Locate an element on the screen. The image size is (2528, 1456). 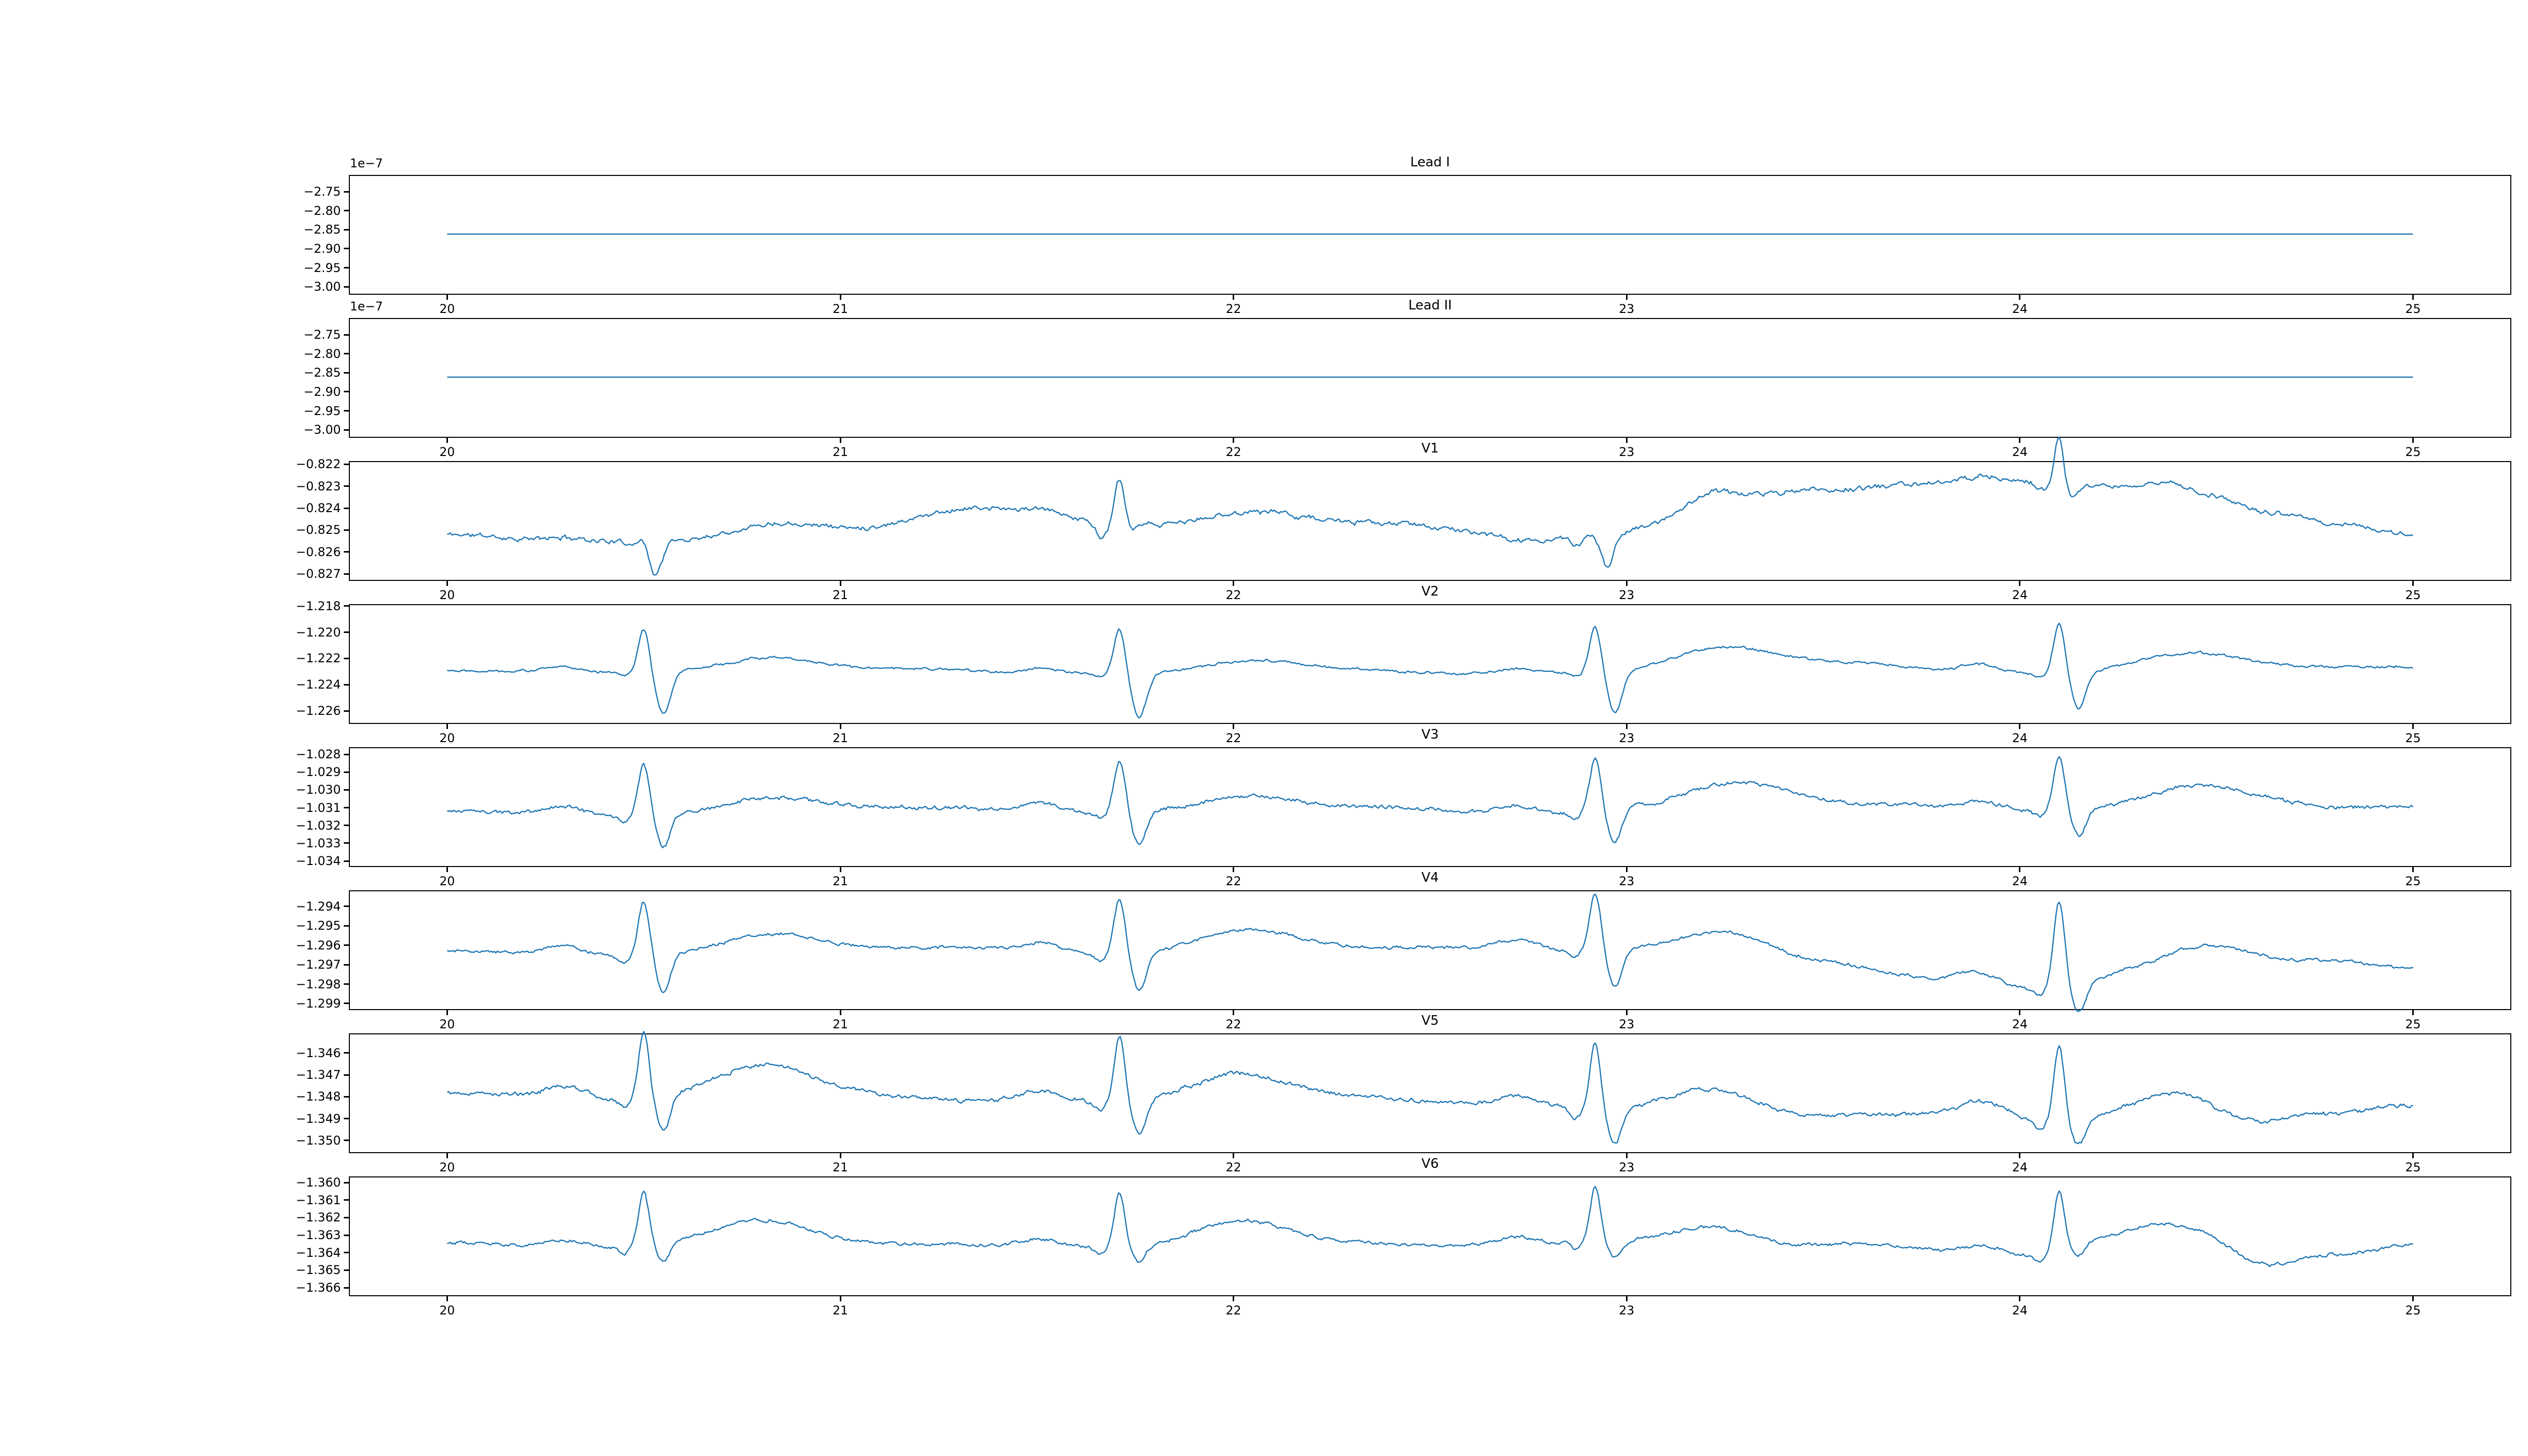
y-tick-label: −1.349 is located at coordinates (318, 1118).